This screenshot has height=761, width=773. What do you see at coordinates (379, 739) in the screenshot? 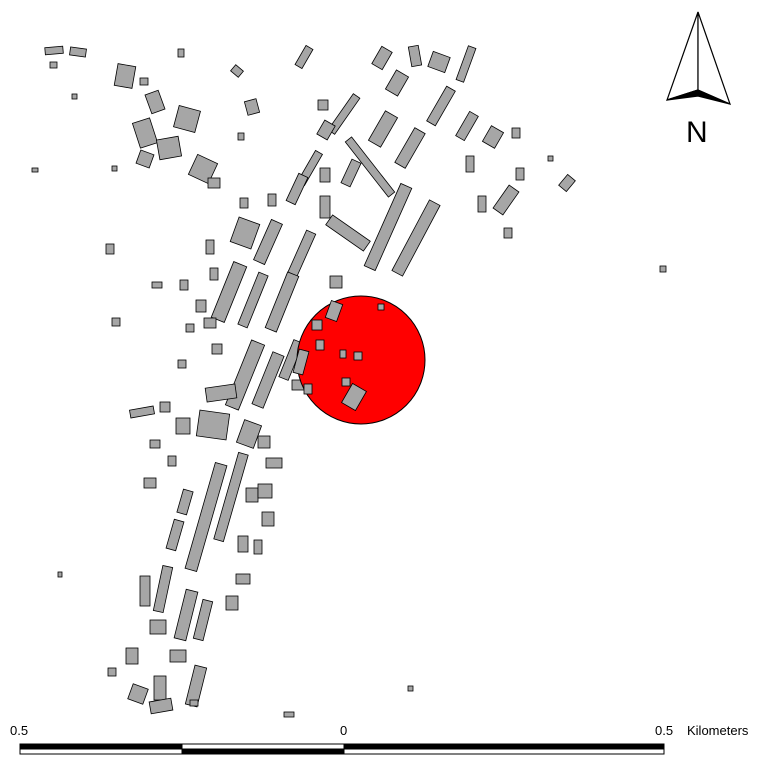
I see `scale-bar: 0.5 0 0.5 Kilometers` at bounding box center [379, 739].